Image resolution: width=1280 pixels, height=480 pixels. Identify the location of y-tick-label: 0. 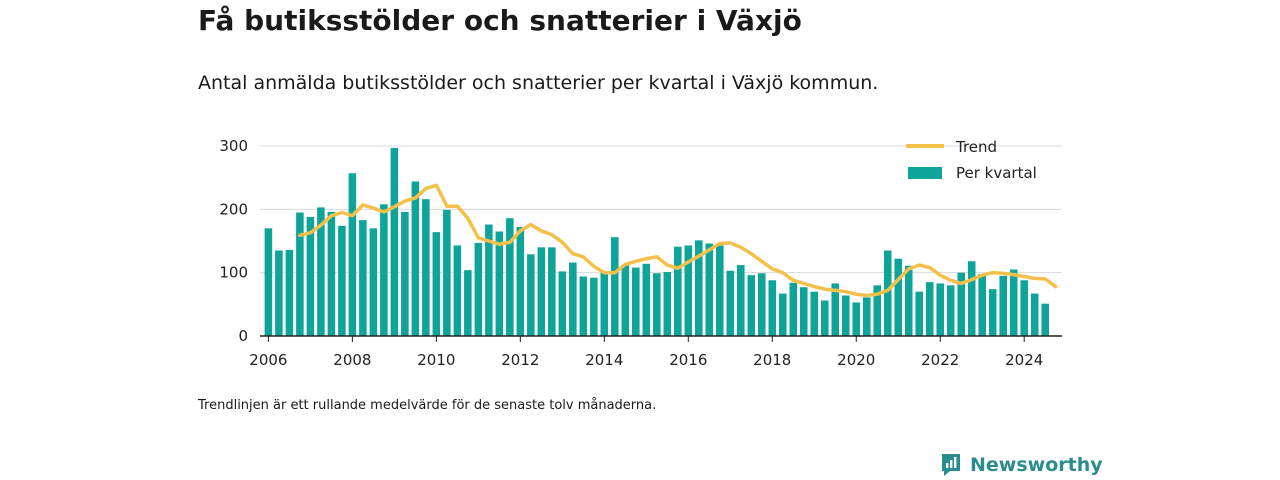
(243, 336).